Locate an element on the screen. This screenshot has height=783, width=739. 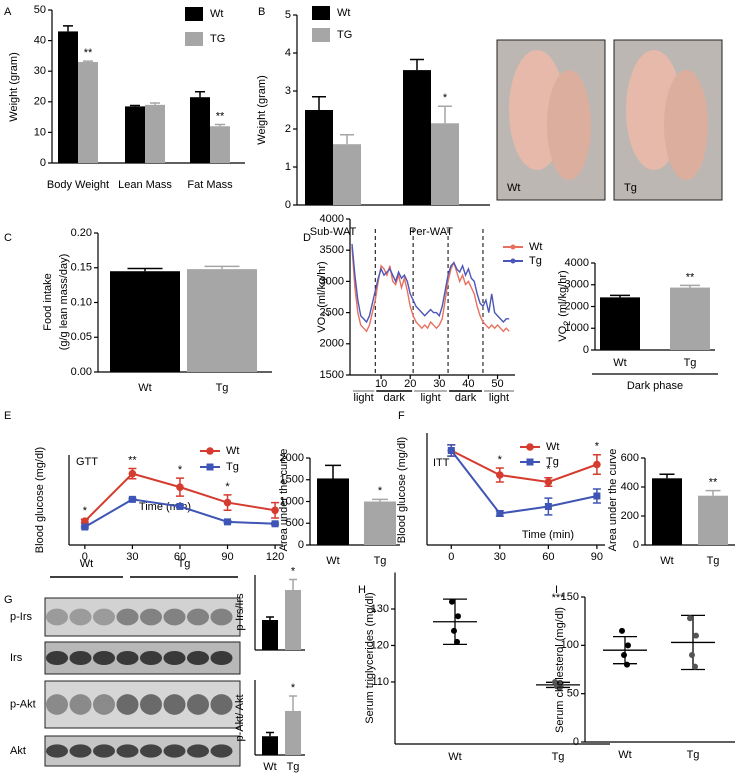
panel-letter: E is located at coordinates (7, 416).